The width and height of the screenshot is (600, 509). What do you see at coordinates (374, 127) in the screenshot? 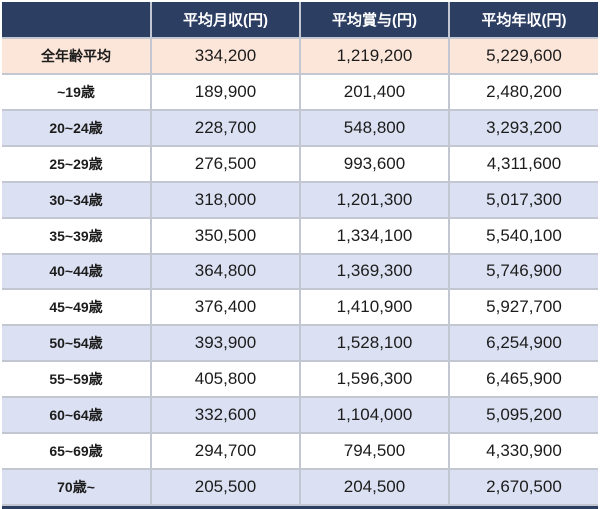
I see `row-value: 548,800` at bounding box center [374, 127].